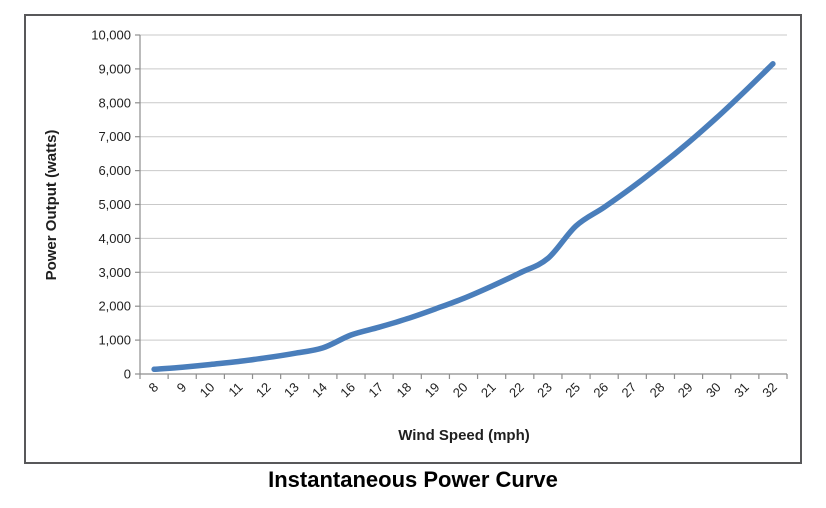 This screenshot has width=826, height=508. Describe the element at coordinates (713, 390) in the screenshot. I see `x-tick-label: 30` at that location.